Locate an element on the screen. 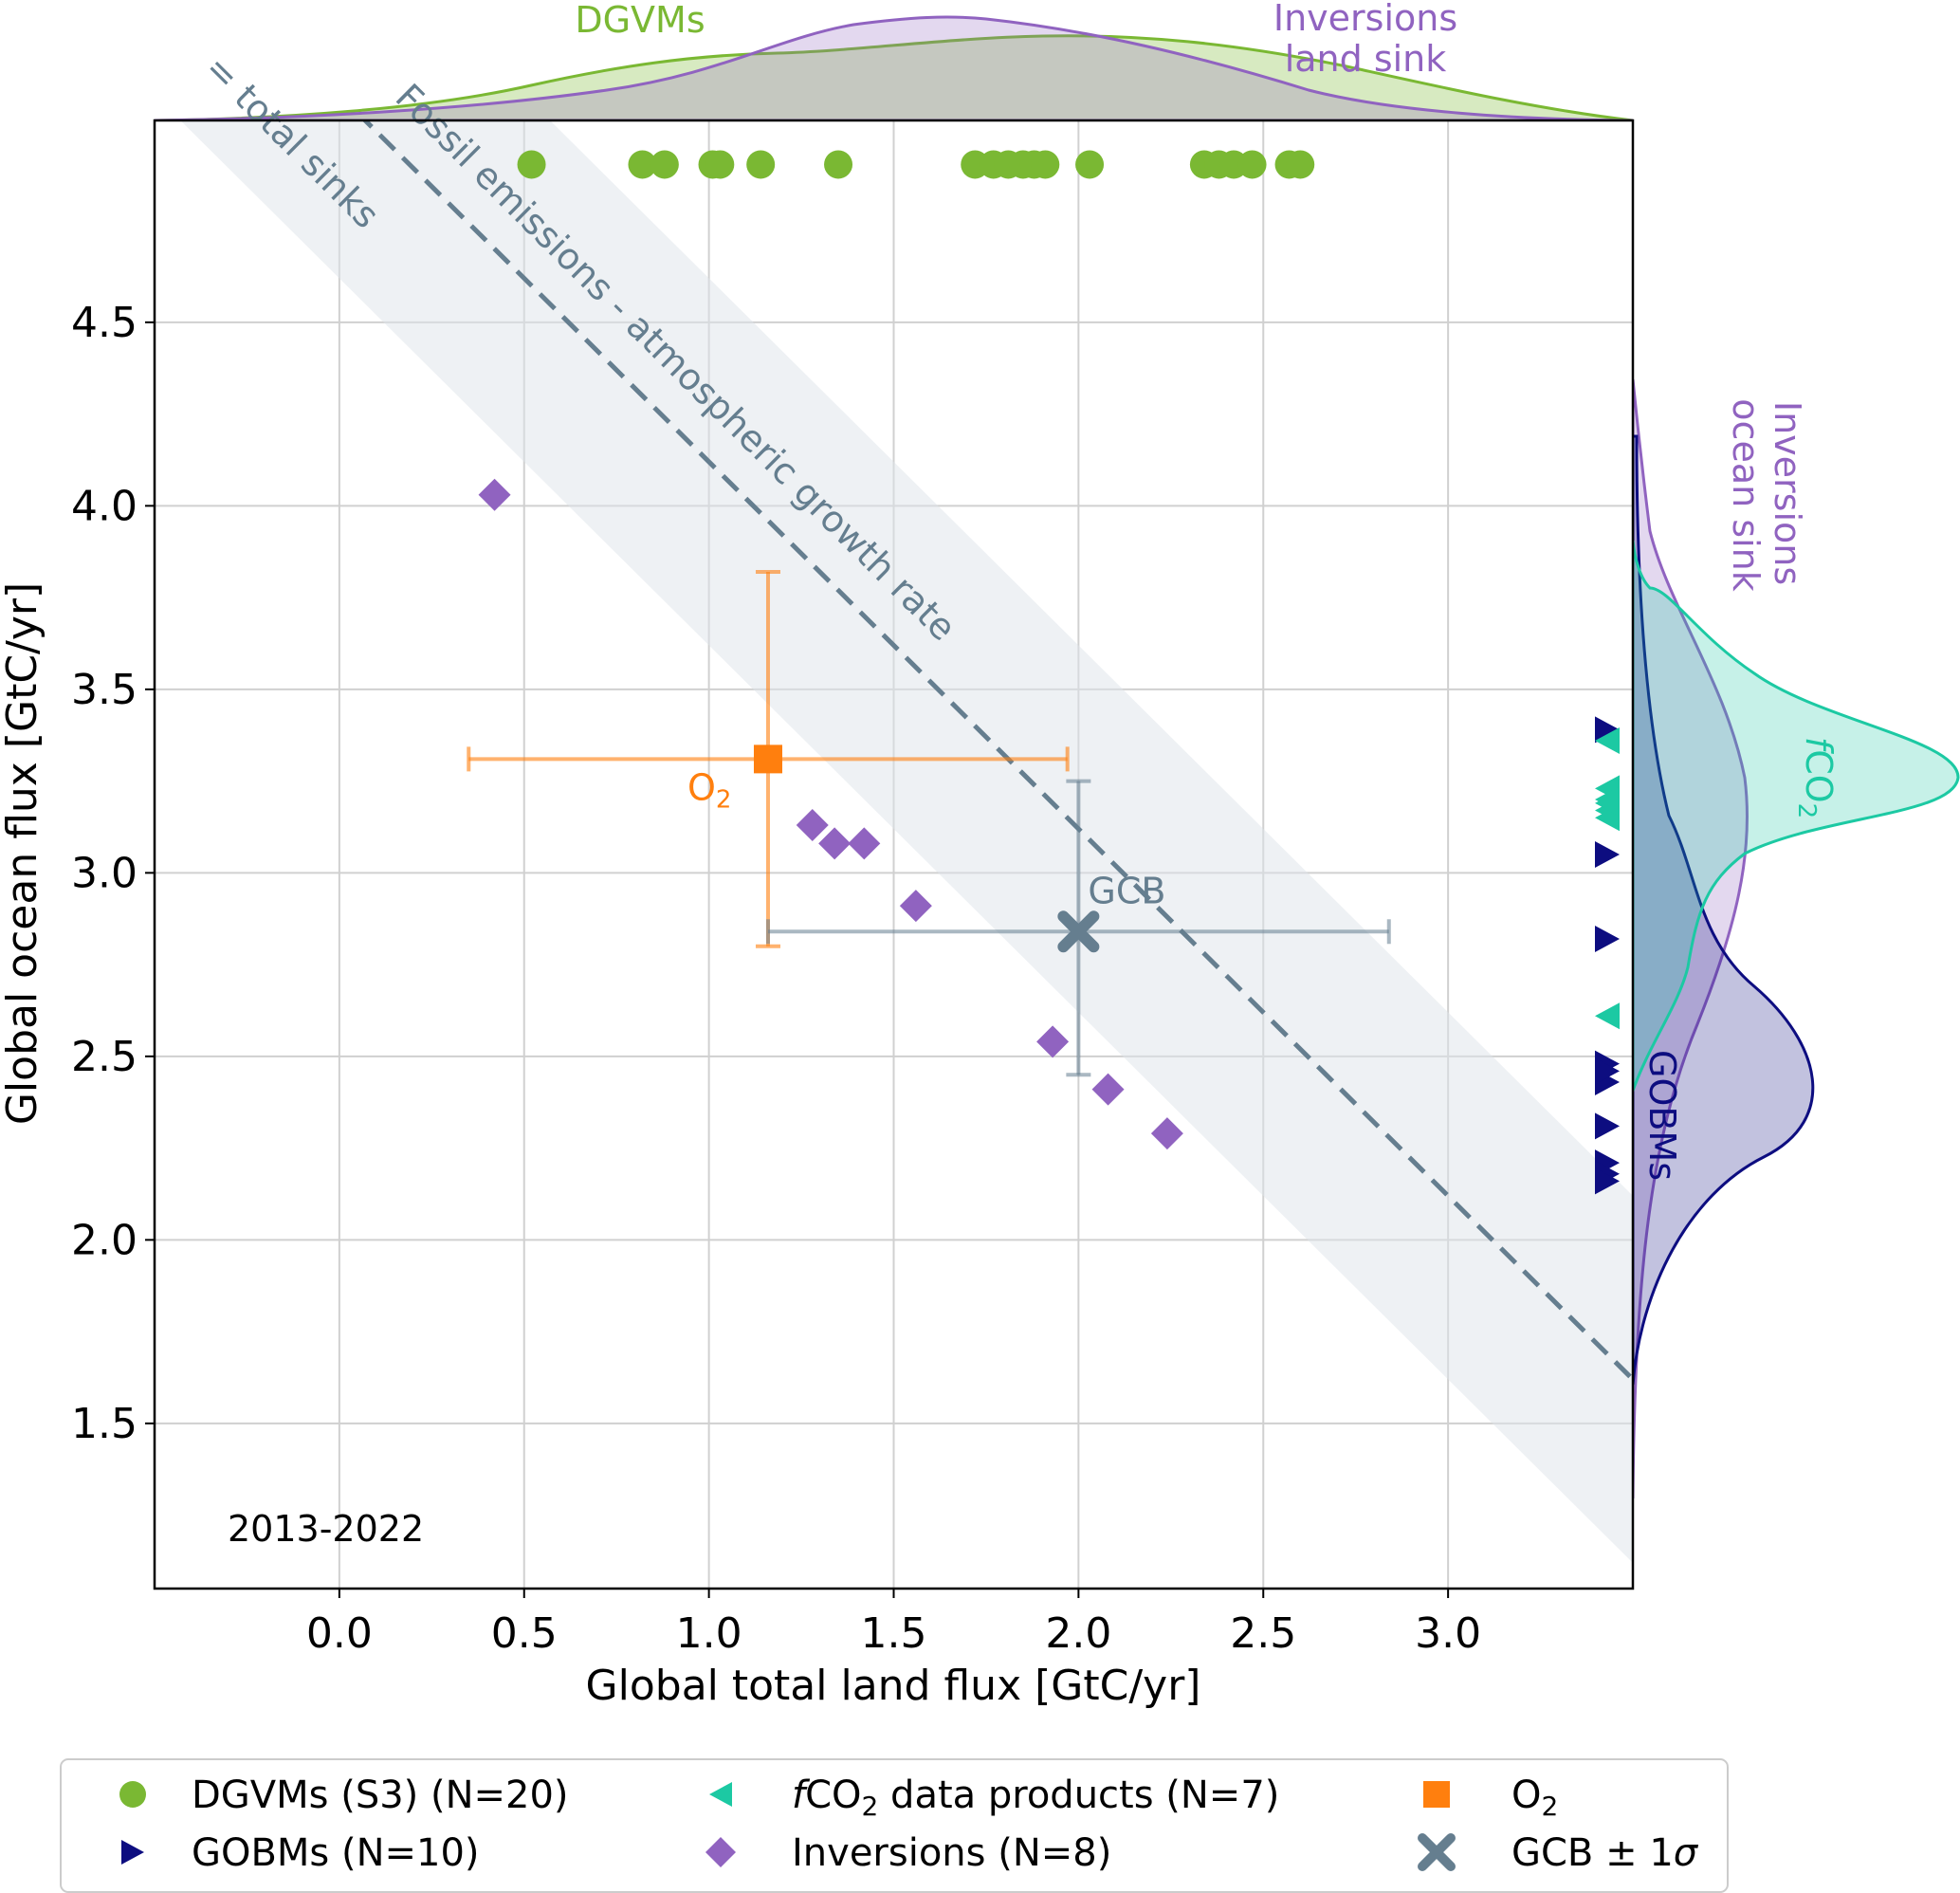 The height and width of the screenshot is (1893, 1960). y-axis-title: Global ocean flux [GtC/yr] is located at coordinates (23, 853).